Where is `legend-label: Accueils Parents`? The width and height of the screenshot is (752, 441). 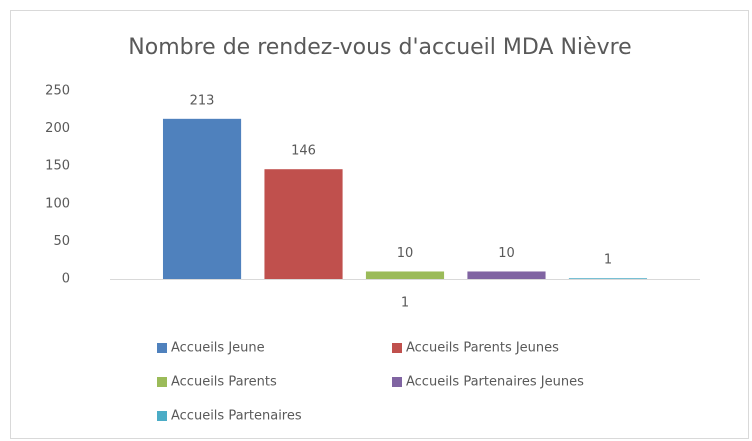 legend-label: Accueils Parents is located at coordinates (224, 382).